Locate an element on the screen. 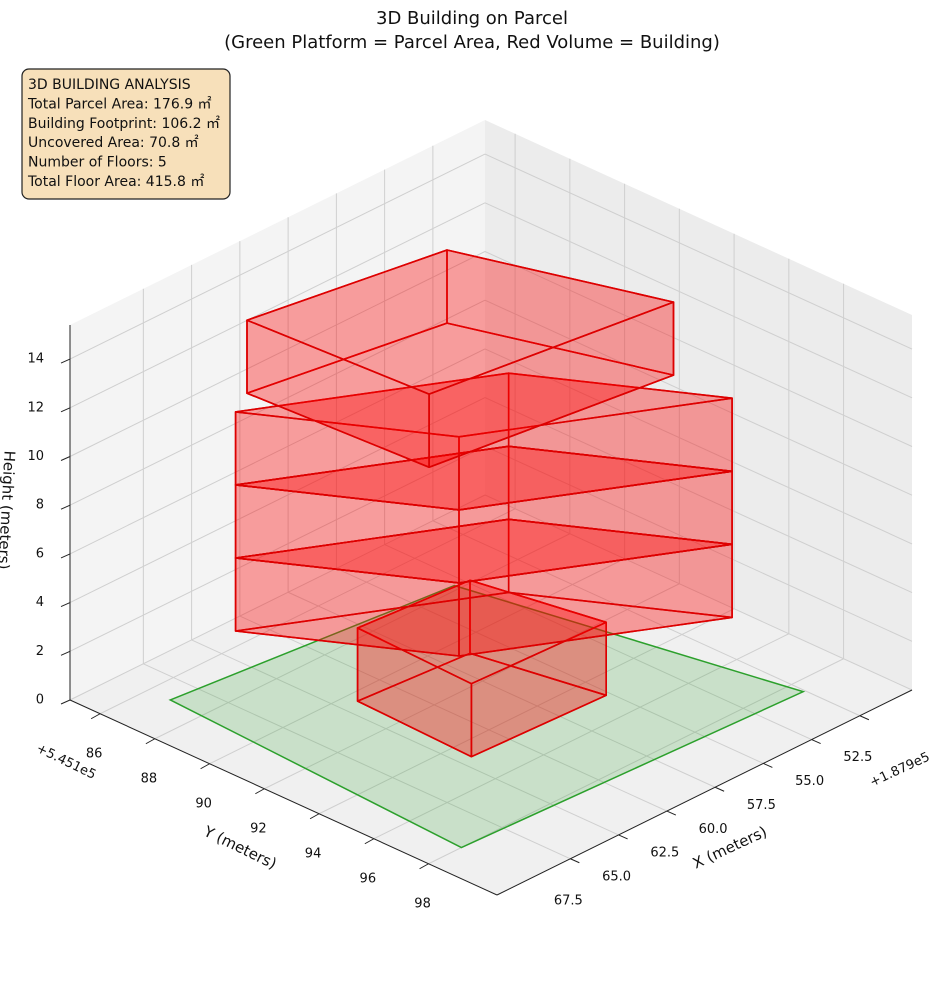 This screenshot has width=944, height=992. info-line: 3D BUILDING ANALYSIS is located at coordinates (109, 85).